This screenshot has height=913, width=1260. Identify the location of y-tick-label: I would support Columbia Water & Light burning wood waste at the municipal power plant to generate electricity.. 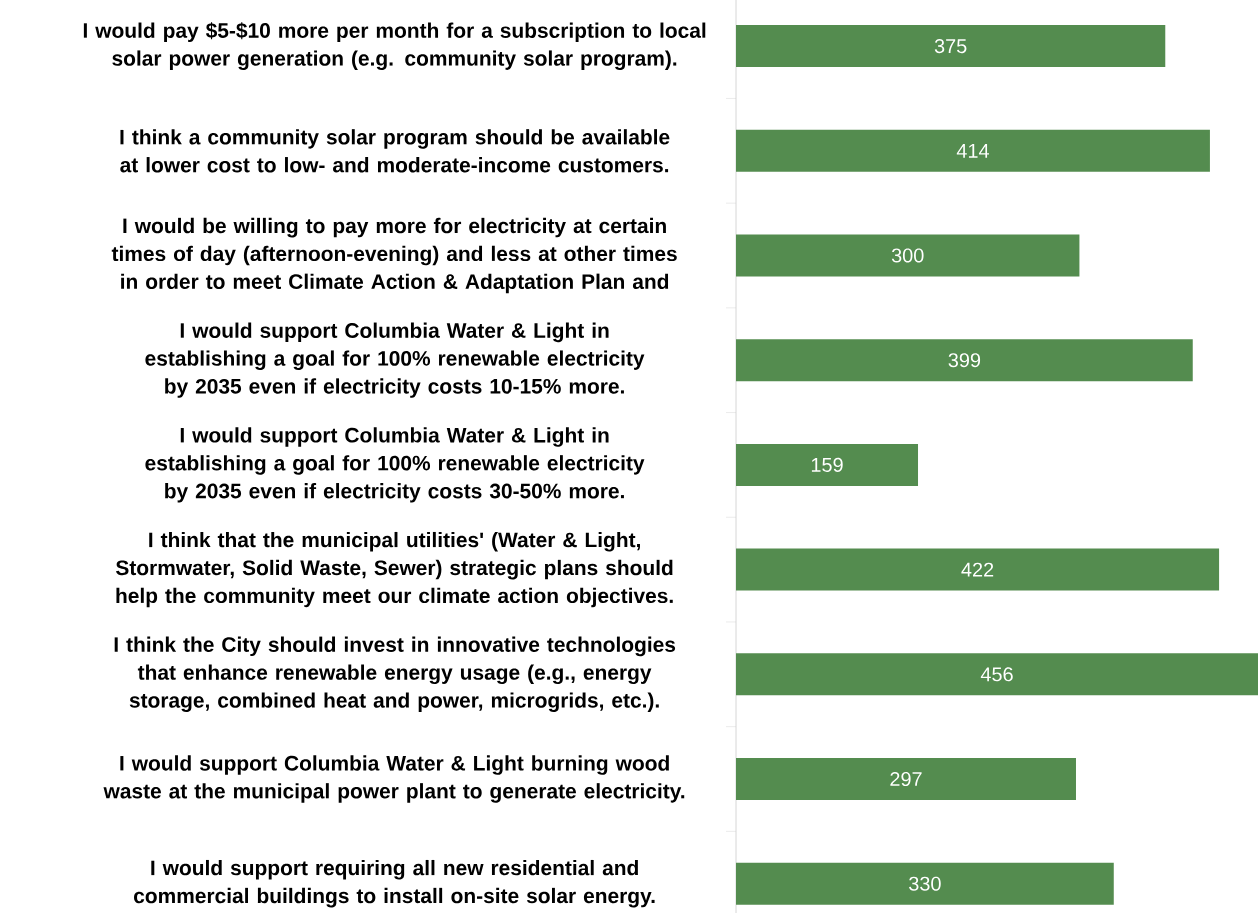
(394, 779).